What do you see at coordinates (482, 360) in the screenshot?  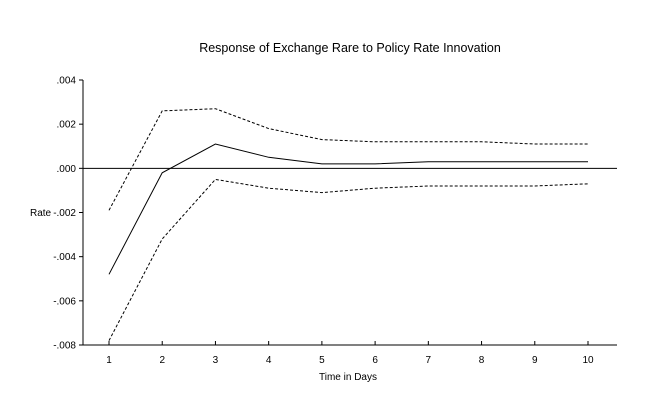 I see `x-tick-label: 8` at bounding box center [482, 360].